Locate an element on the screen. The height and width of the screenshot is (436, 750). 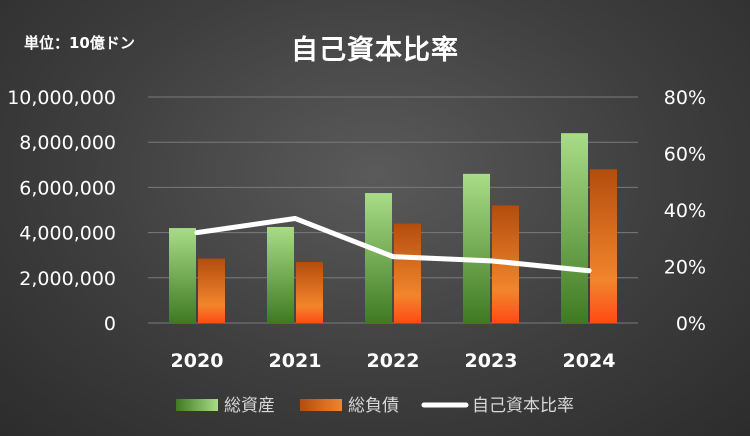
y-left-tick-label: 4,000,000 is located at coordinates (67, 234).